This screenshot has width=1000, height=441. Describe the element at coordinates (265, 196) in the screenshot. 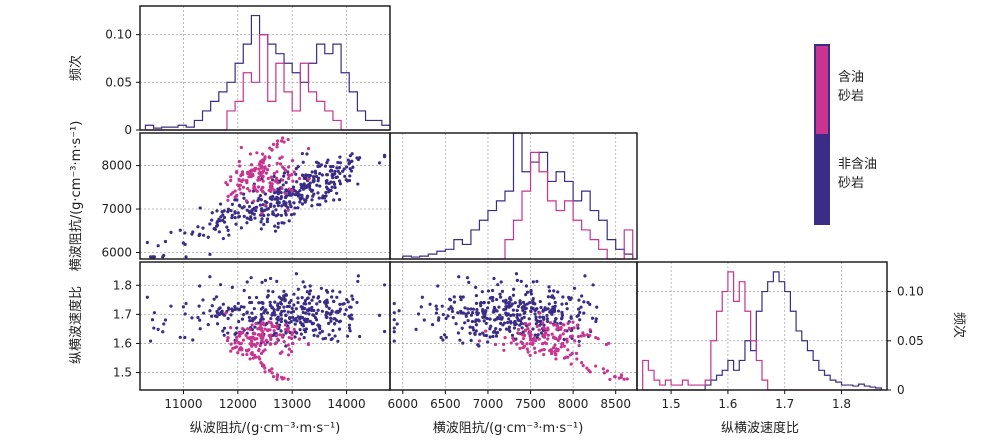

I see `panel-frame-s10` at that location.